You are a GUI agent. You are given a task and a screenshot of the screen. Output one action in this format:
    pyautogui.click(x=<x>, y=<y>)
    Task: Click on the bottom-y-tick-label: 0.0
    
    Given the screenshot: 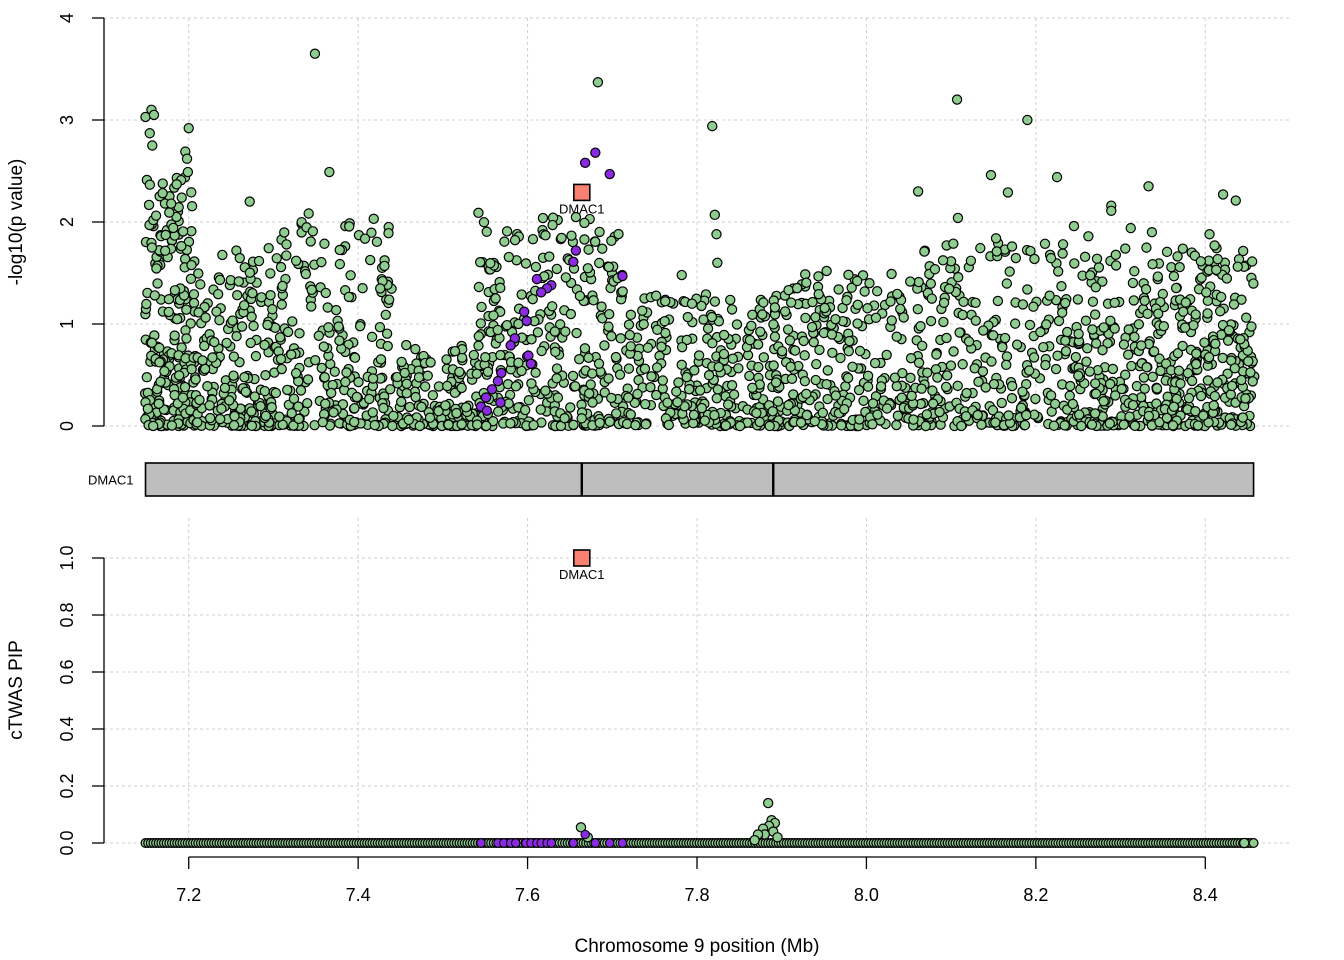 What is the action you would take?
    pyautogui.click(x=67, y=842)
    